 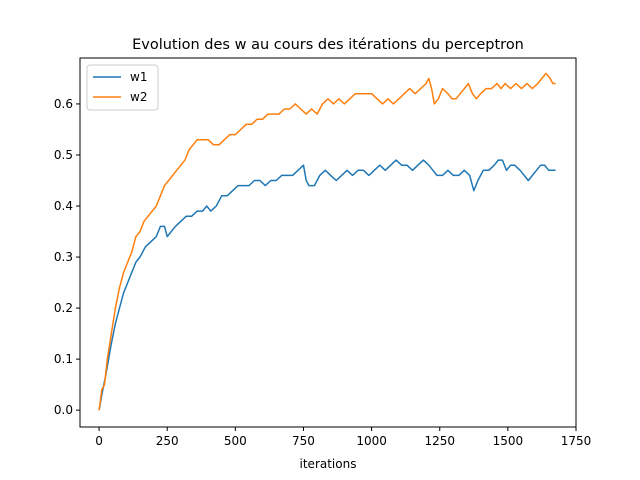 I want to click on y-tick-label: 0.6, so click(x=63, y=104).